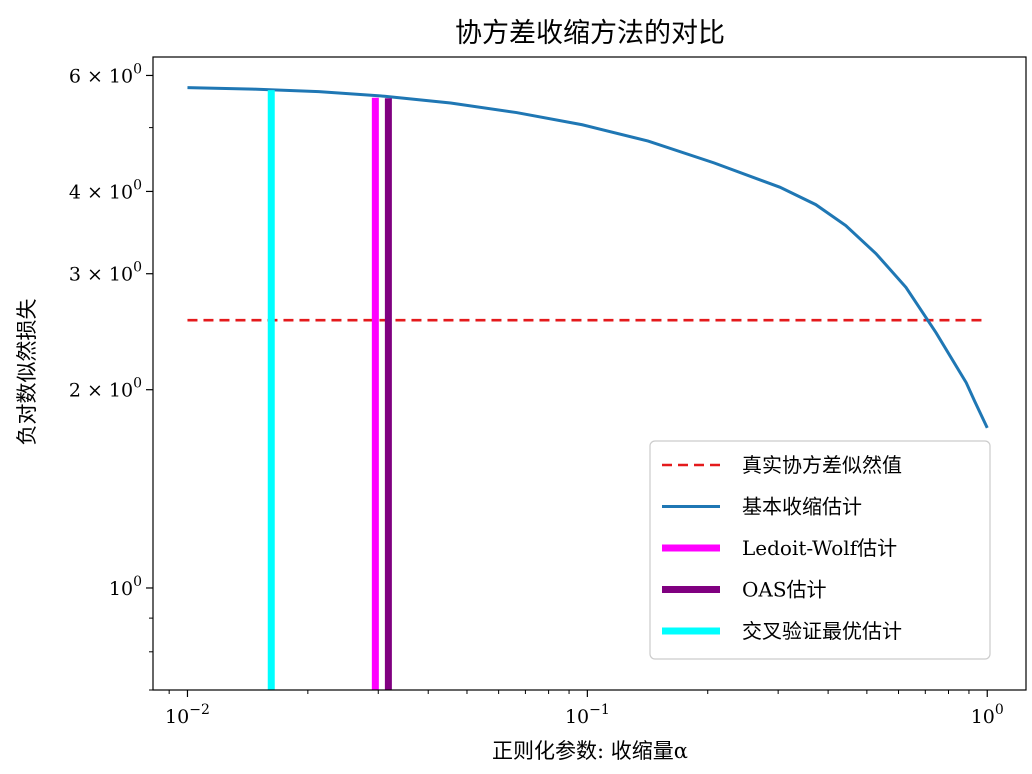  What do you see at coordinates (590, 751) in the screenshot?
I see `x-axis-label: 正则化参数: 收缩量α` at bounding box center [590, 751].